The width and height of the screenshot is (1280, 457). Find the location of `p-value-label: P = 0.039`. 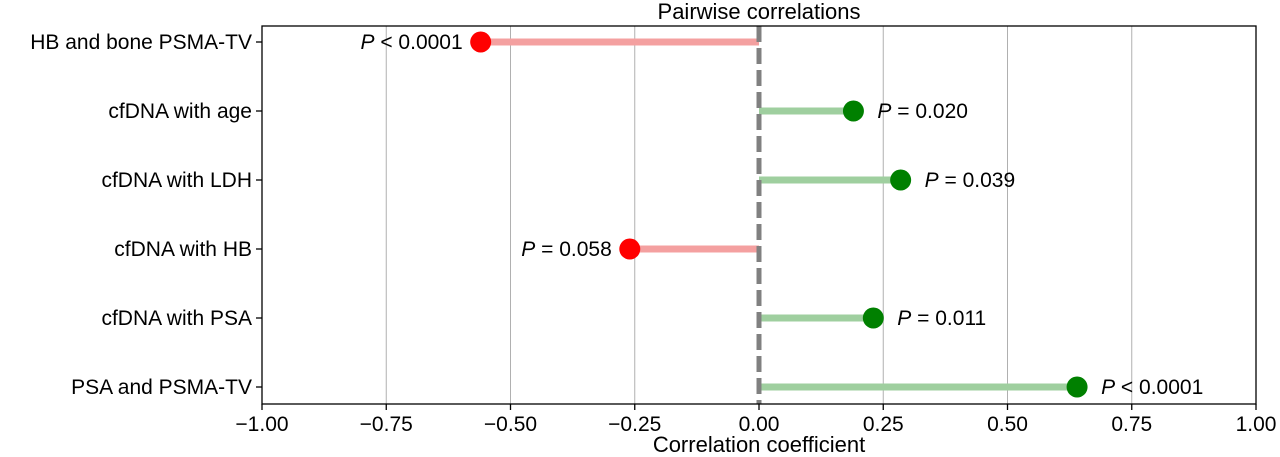

p-value-label: P = 0.039 is located at coordinates (970, 180).